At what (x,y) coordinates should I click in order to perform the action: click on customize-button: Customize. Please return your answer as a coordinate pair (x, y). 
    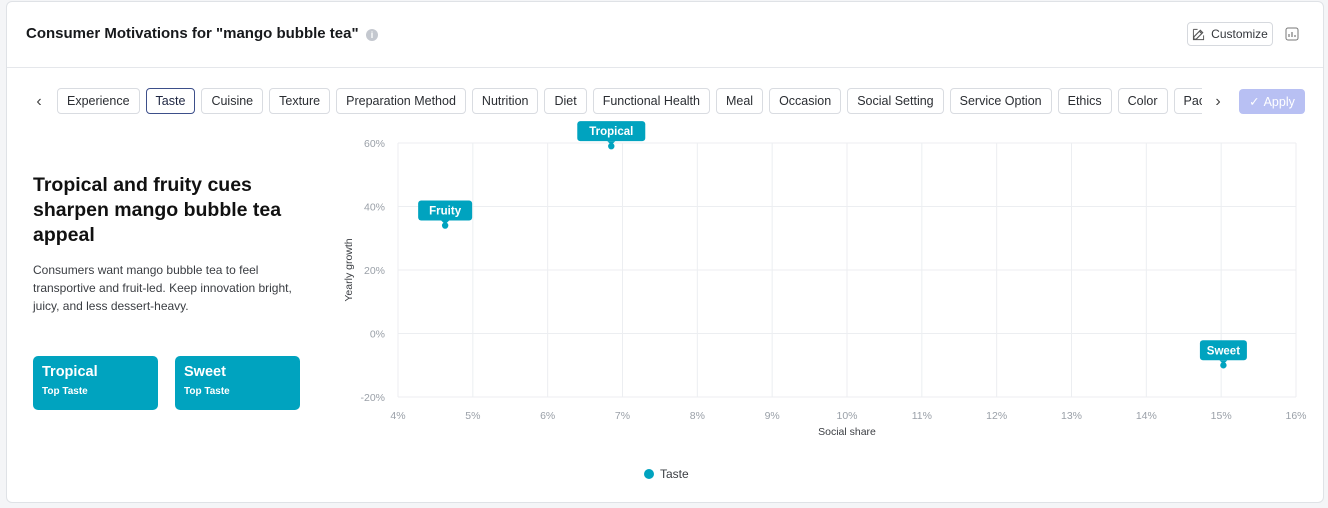
    Looking at the image, I should click on (1230, 34).